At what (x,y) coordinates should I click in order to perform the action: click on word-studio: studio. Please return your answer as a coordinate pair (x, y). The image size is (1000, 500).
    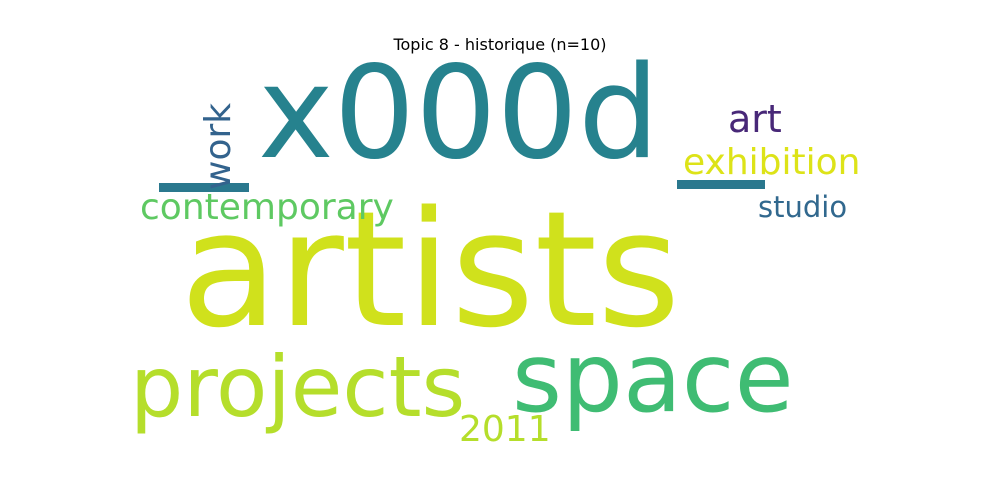
    Looking at the image, I should click on (803, 207).